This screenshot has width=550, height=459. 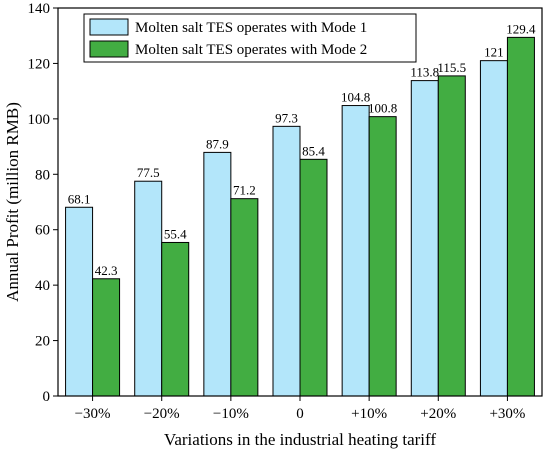 What do you see at coordinates (507, 414) in the screenshot?
I see `x-tick-label: +30%` at bounding box center [507, 414].